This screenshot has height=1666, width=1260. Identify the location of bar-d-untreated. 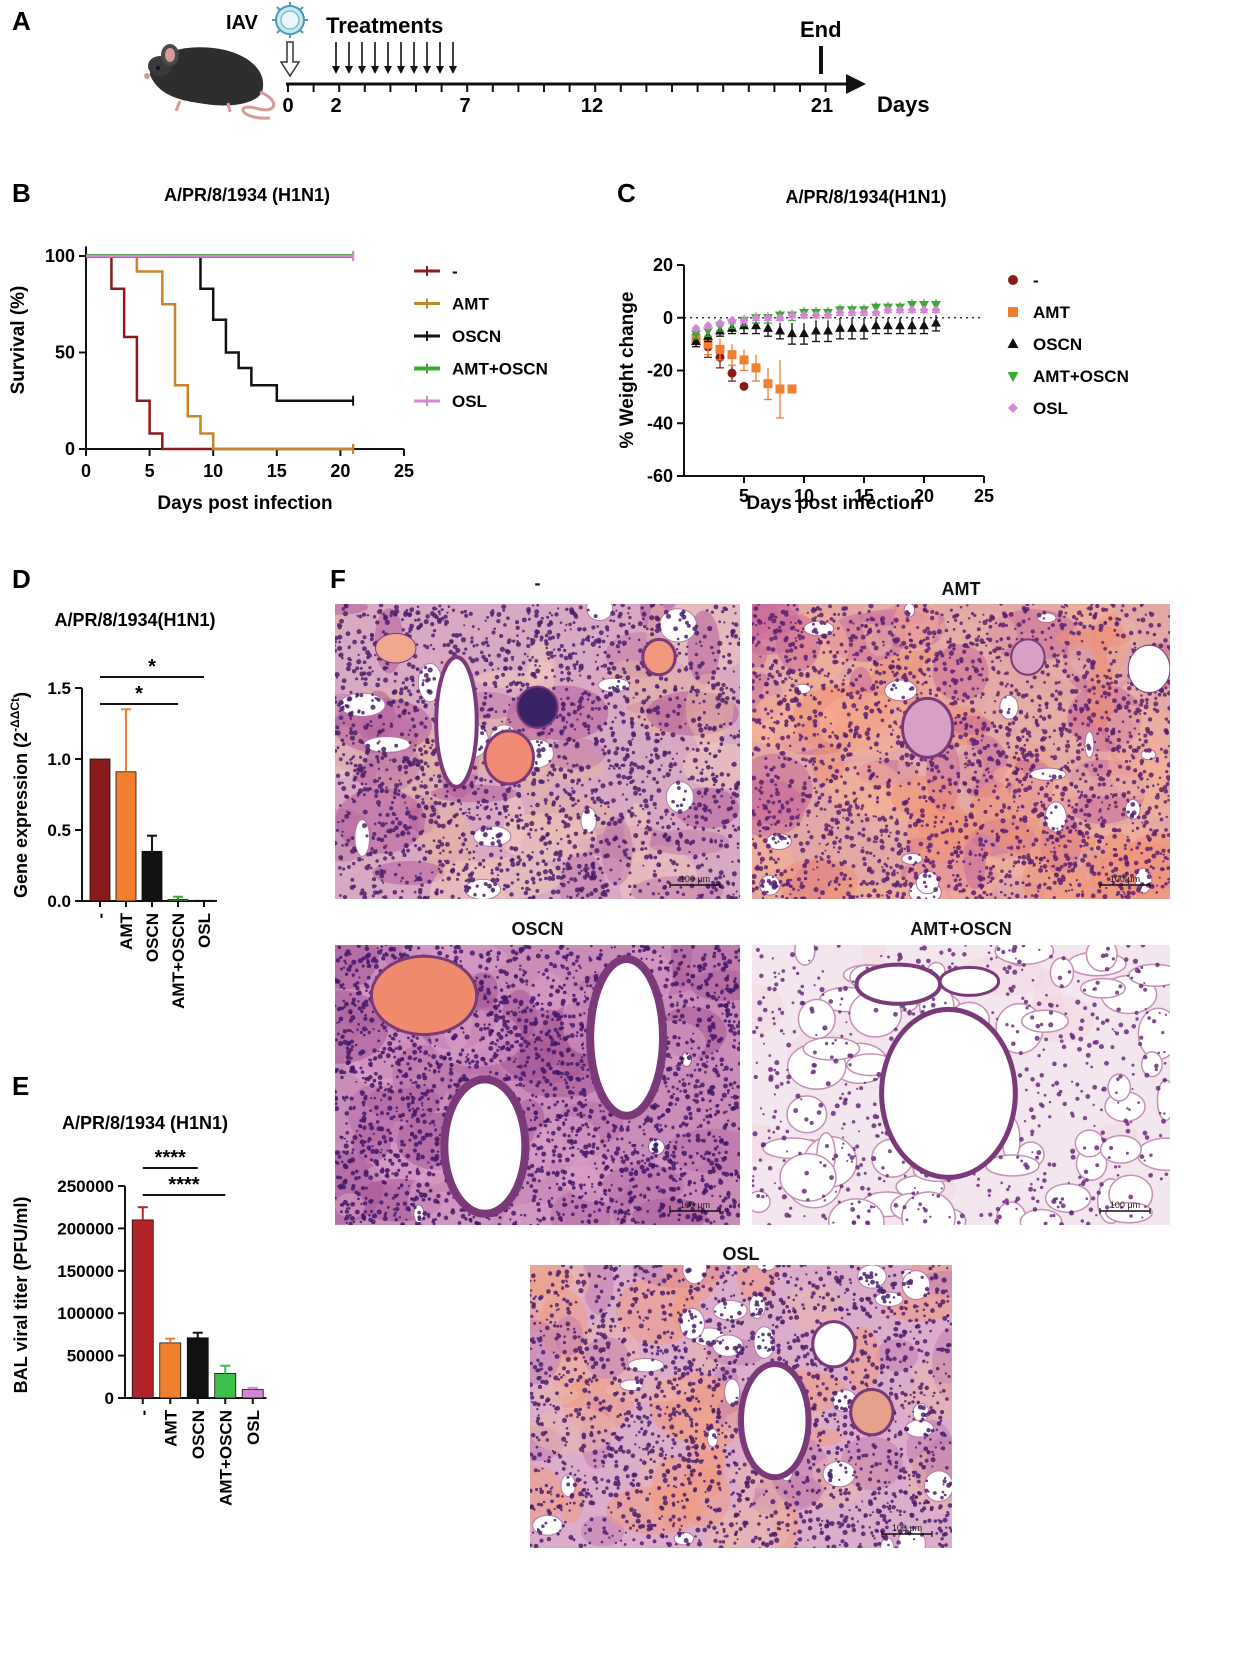
(100, 830).